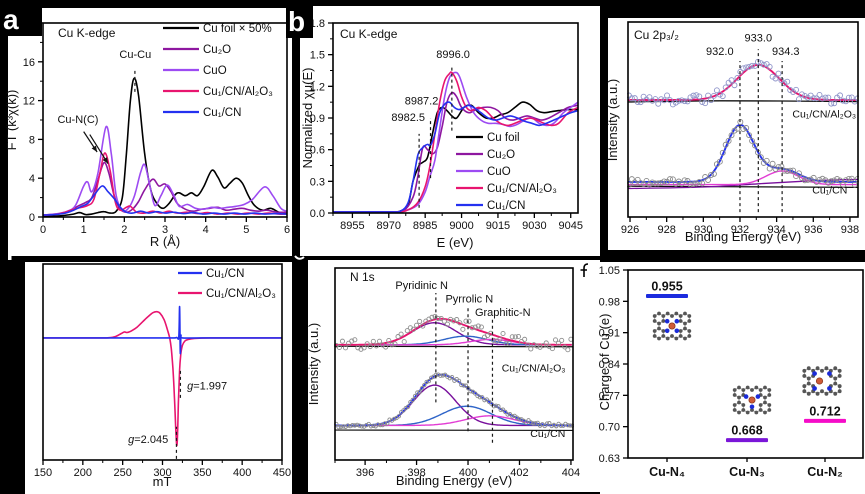 This screenshot has height=494, width=865. I want to click on charge-marker-Cu-N₄, so click(667, 295).